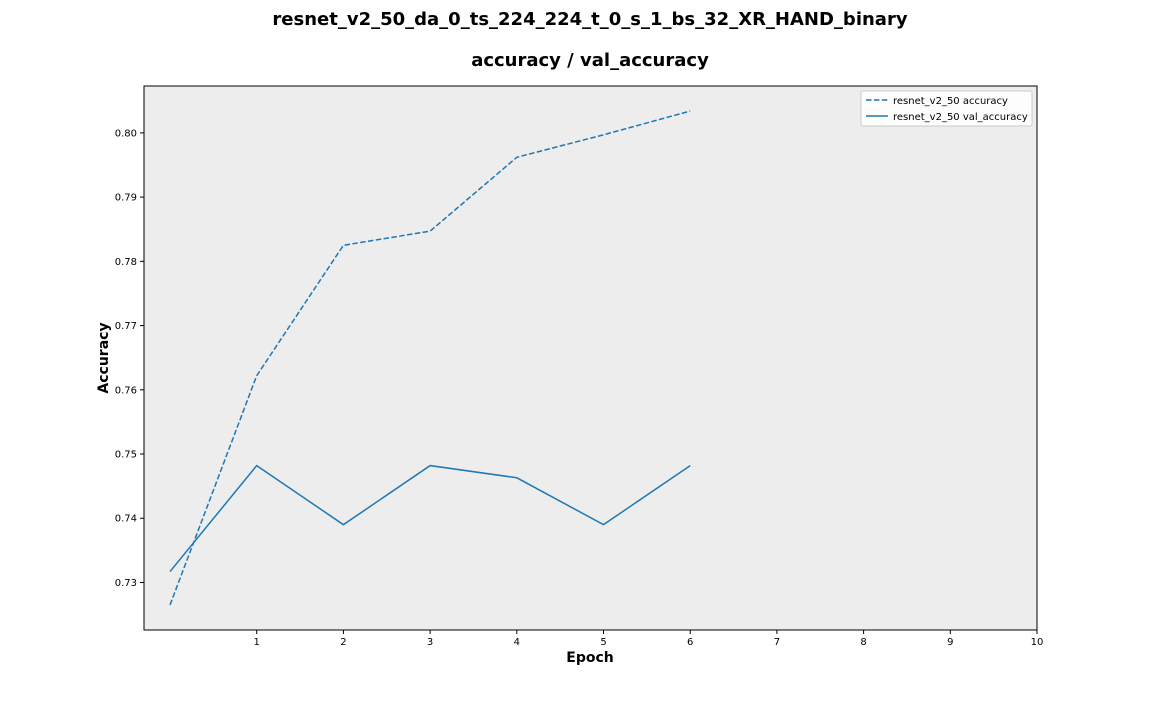 The width and height of the screenshot is (1152, 720). Describe the element at coordinates (589, 658) in the screenshot. I see `x-axis-label: Epoch` at that location.